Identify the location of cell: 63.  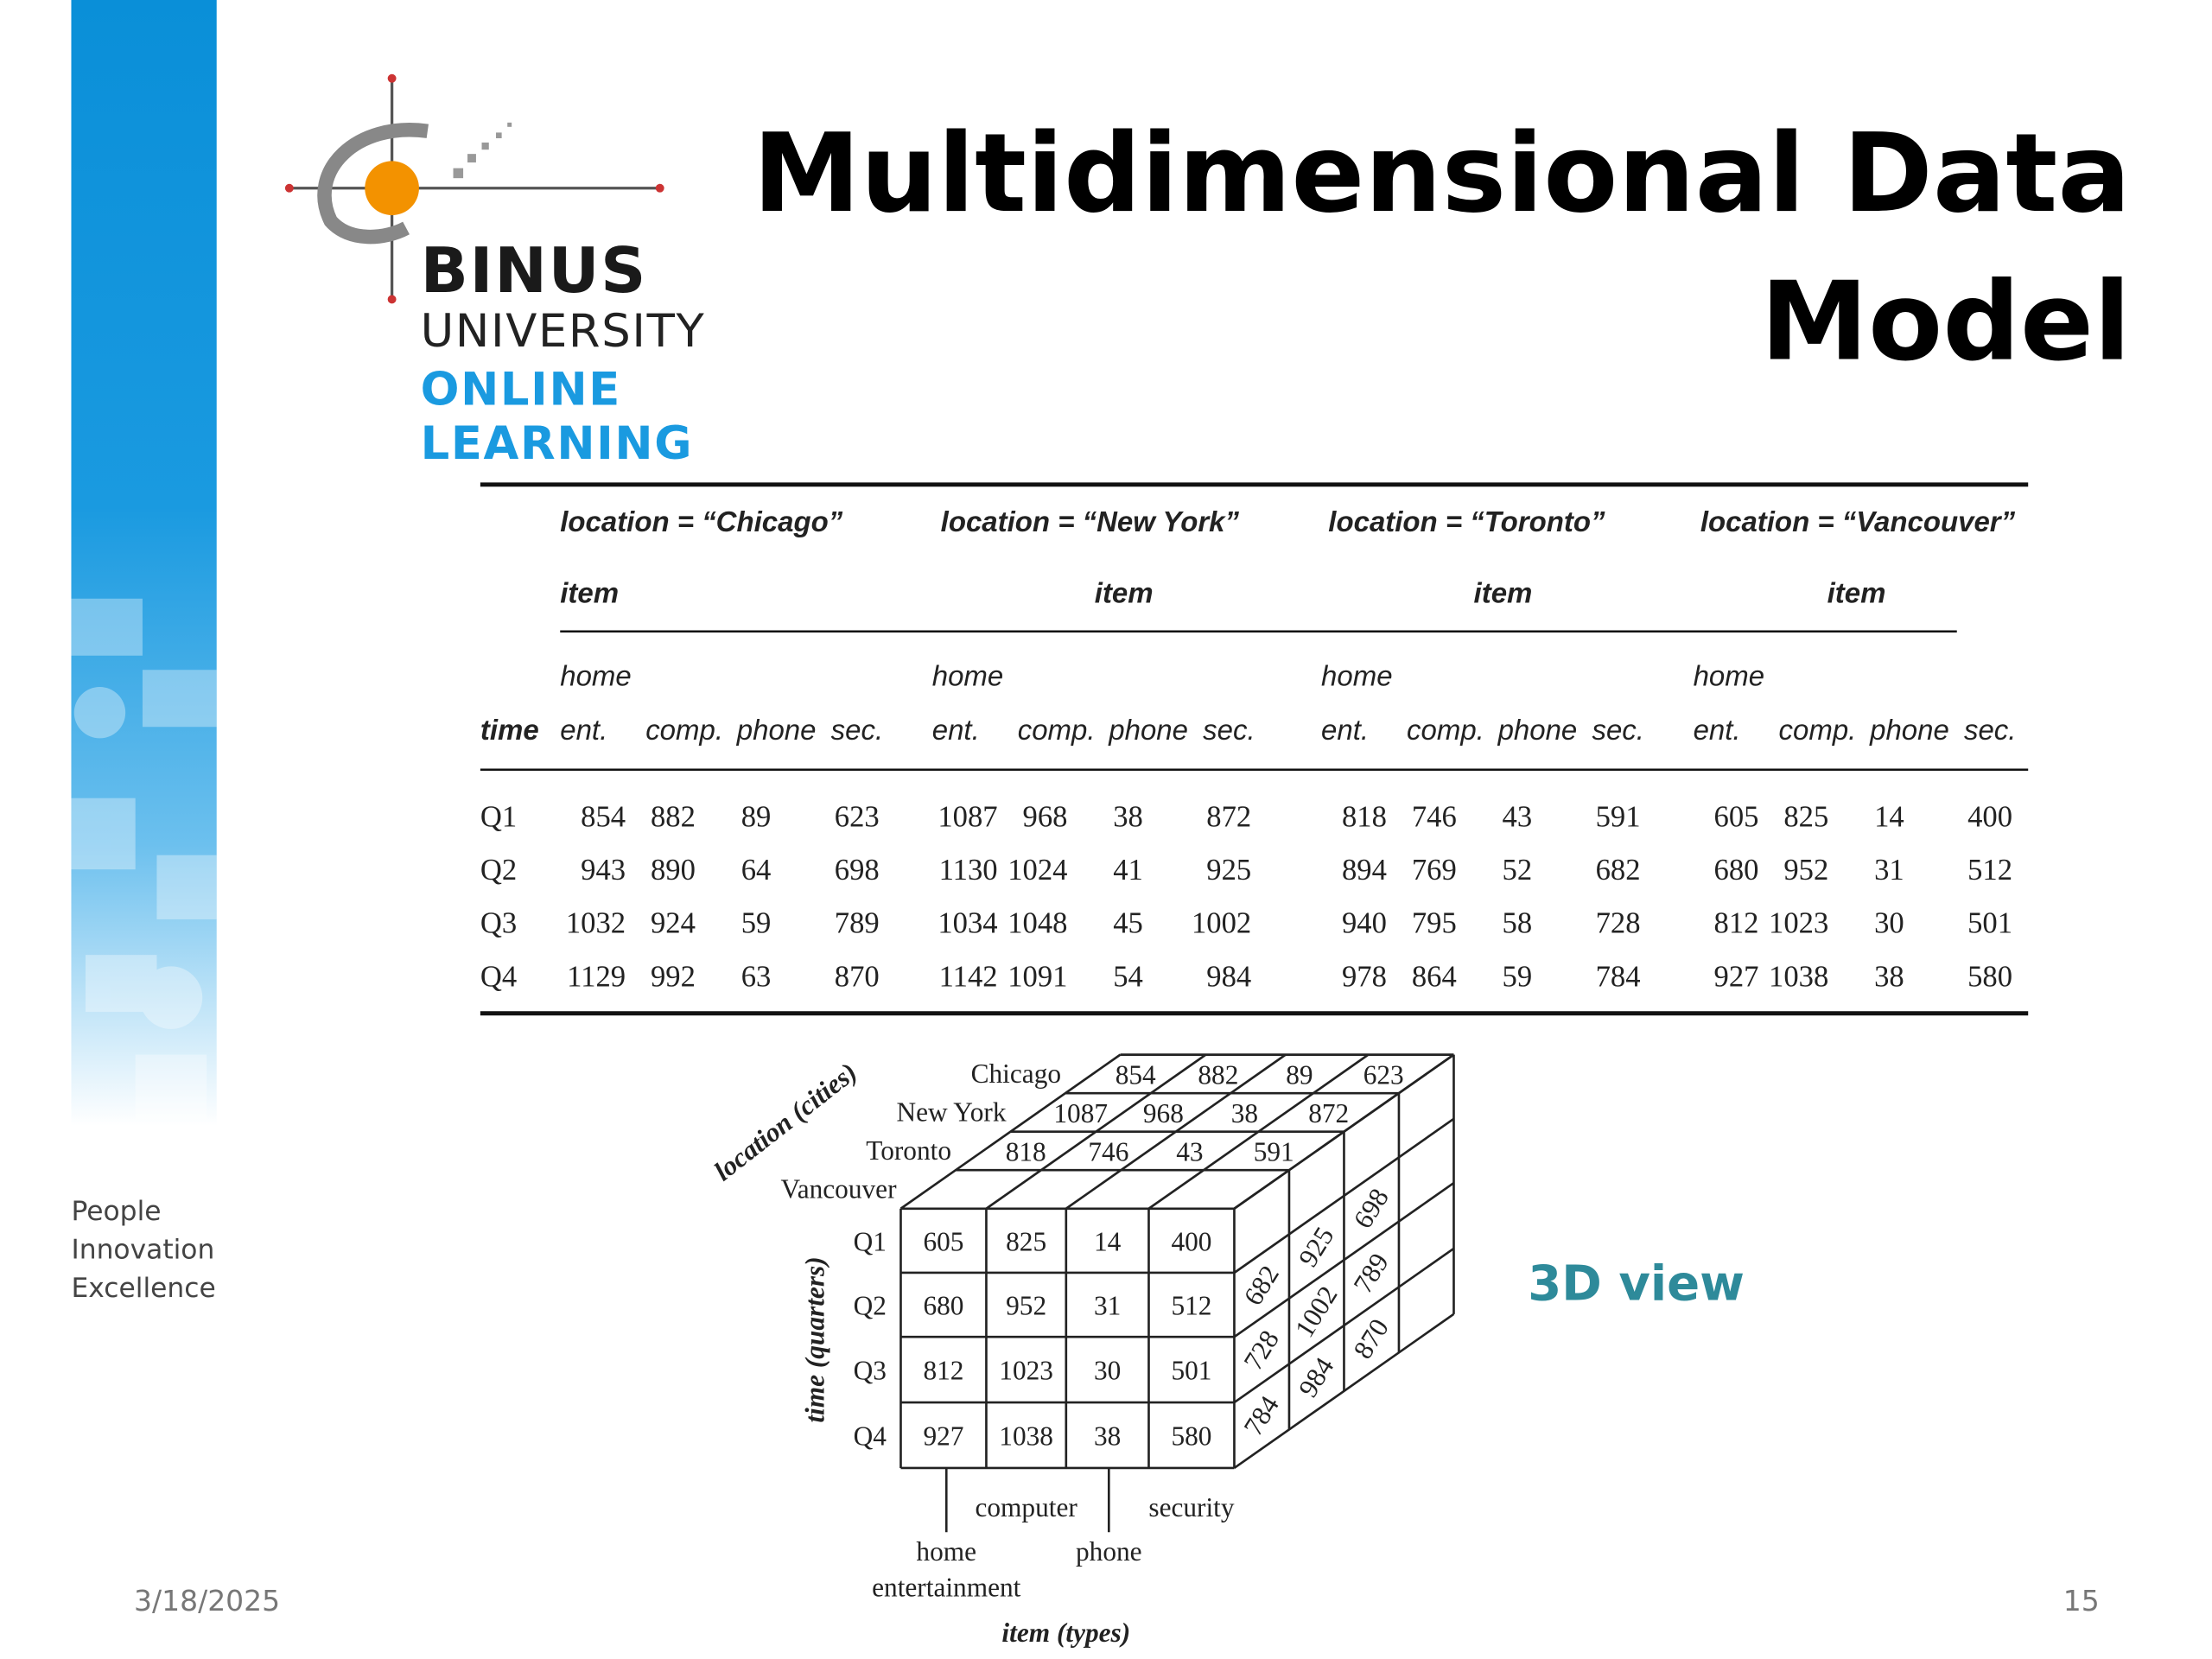
(756, 976).